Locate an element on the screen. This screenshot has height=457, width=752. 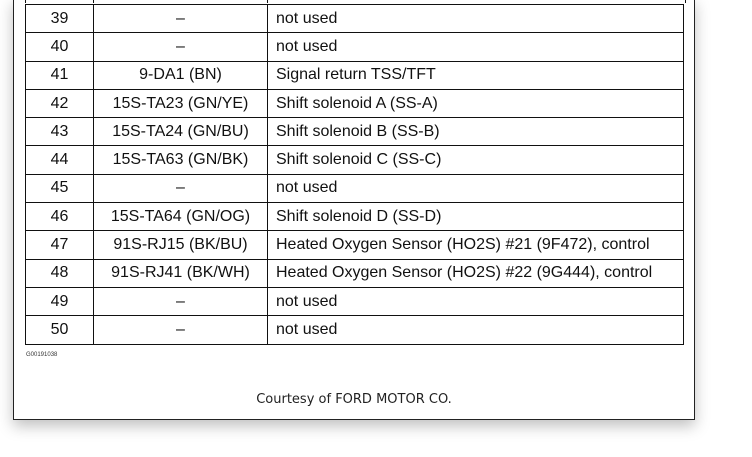
table-row: 49– not used is located at coordinates (354, 301).